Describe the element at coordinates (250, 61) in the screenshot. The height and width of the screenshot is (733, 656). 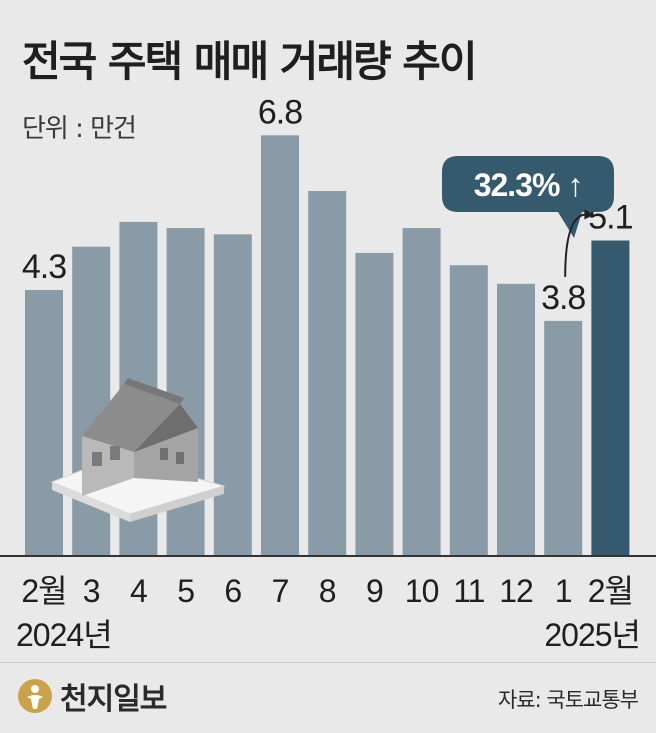
I see `chart-title: 전국 주택 매매 거래량 추이` at that location.